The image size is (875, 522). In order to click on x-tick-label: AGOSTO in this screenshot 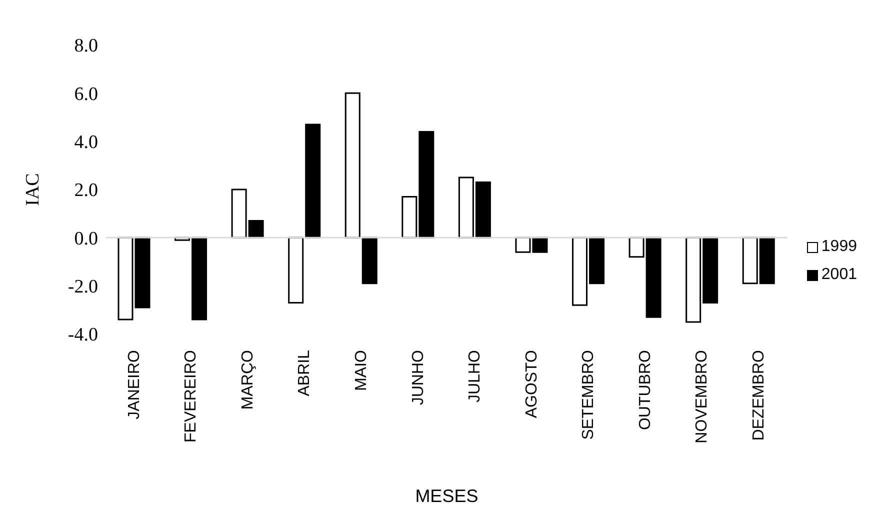, I will do `click(531, 384)`.